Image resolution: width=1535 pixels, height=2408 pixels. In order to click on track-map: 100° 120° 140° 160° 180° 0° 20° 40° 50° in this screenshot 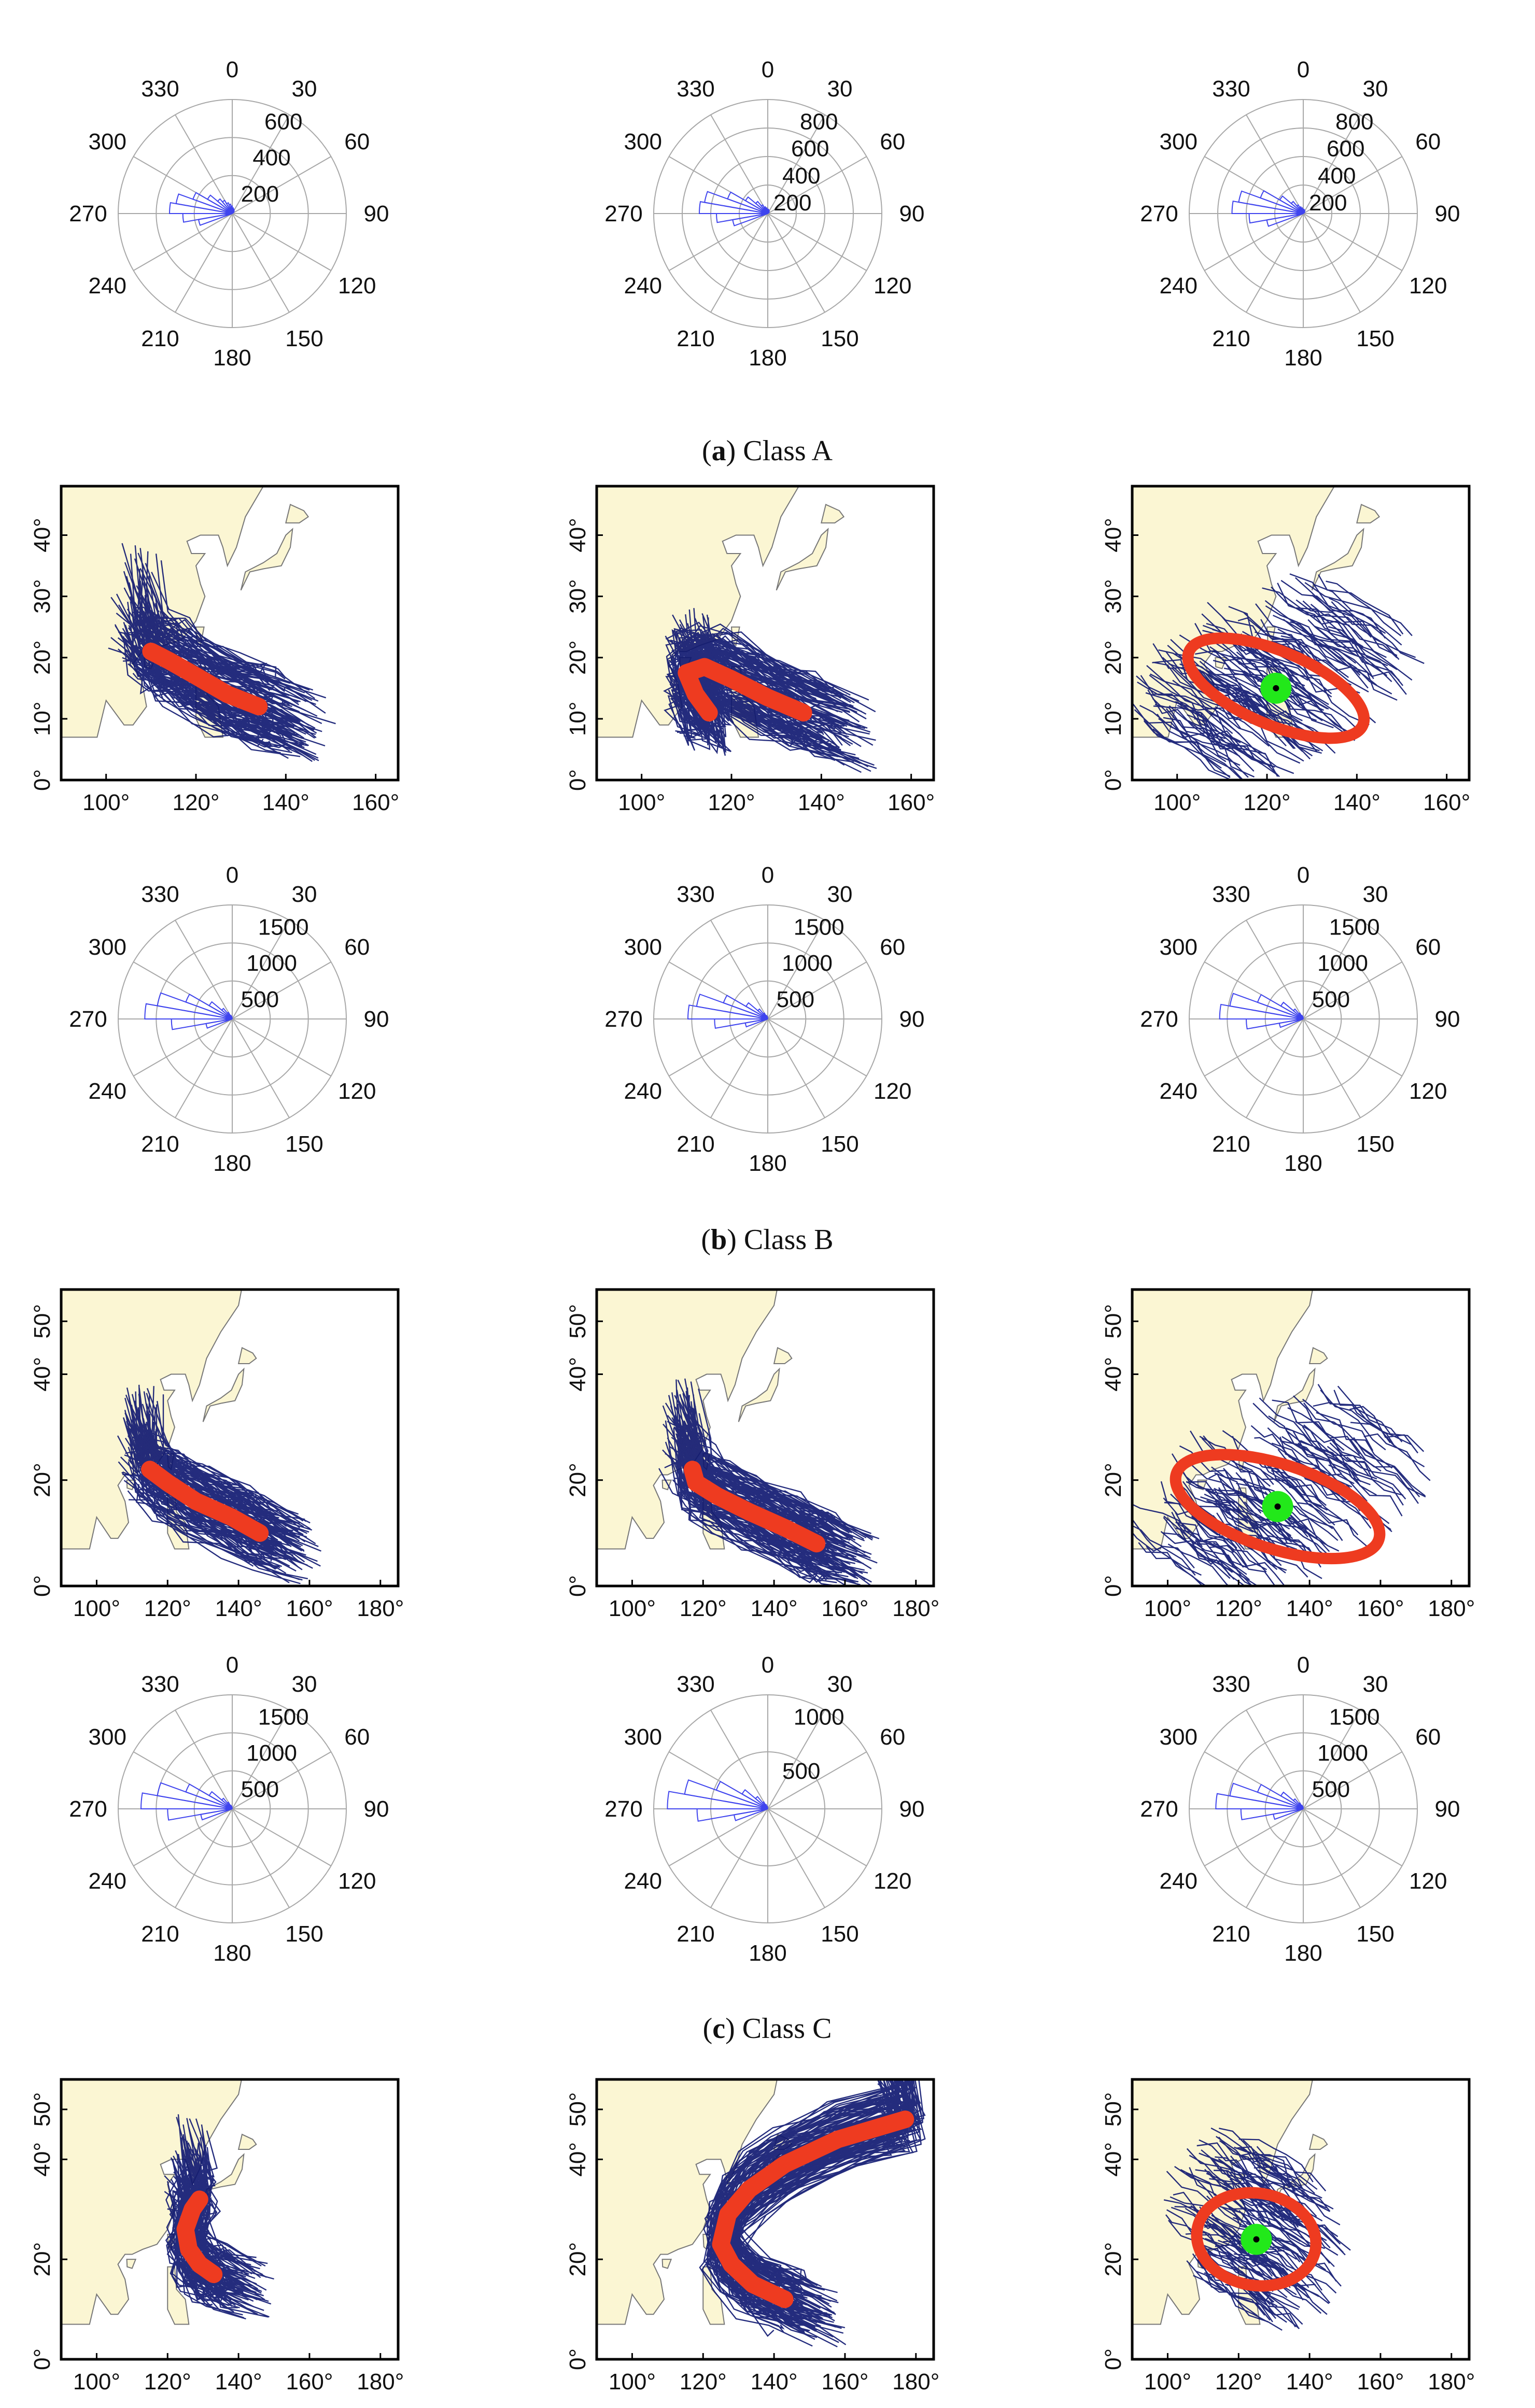, I will do `click(752, 1455)`.